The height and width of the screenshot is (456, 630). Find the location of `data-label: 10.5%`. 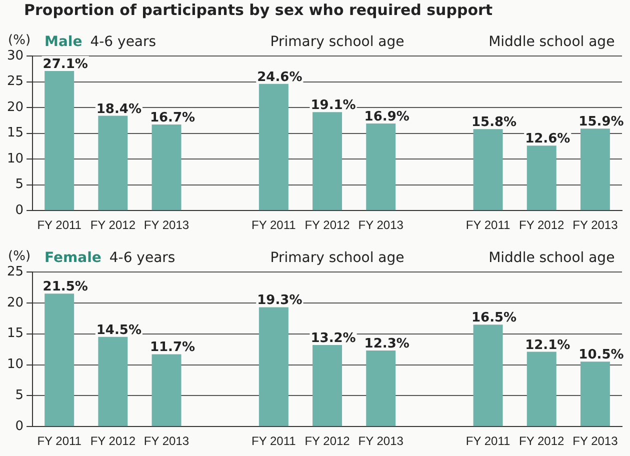

data-label: 10.5% is located at coordinates (601, 355).